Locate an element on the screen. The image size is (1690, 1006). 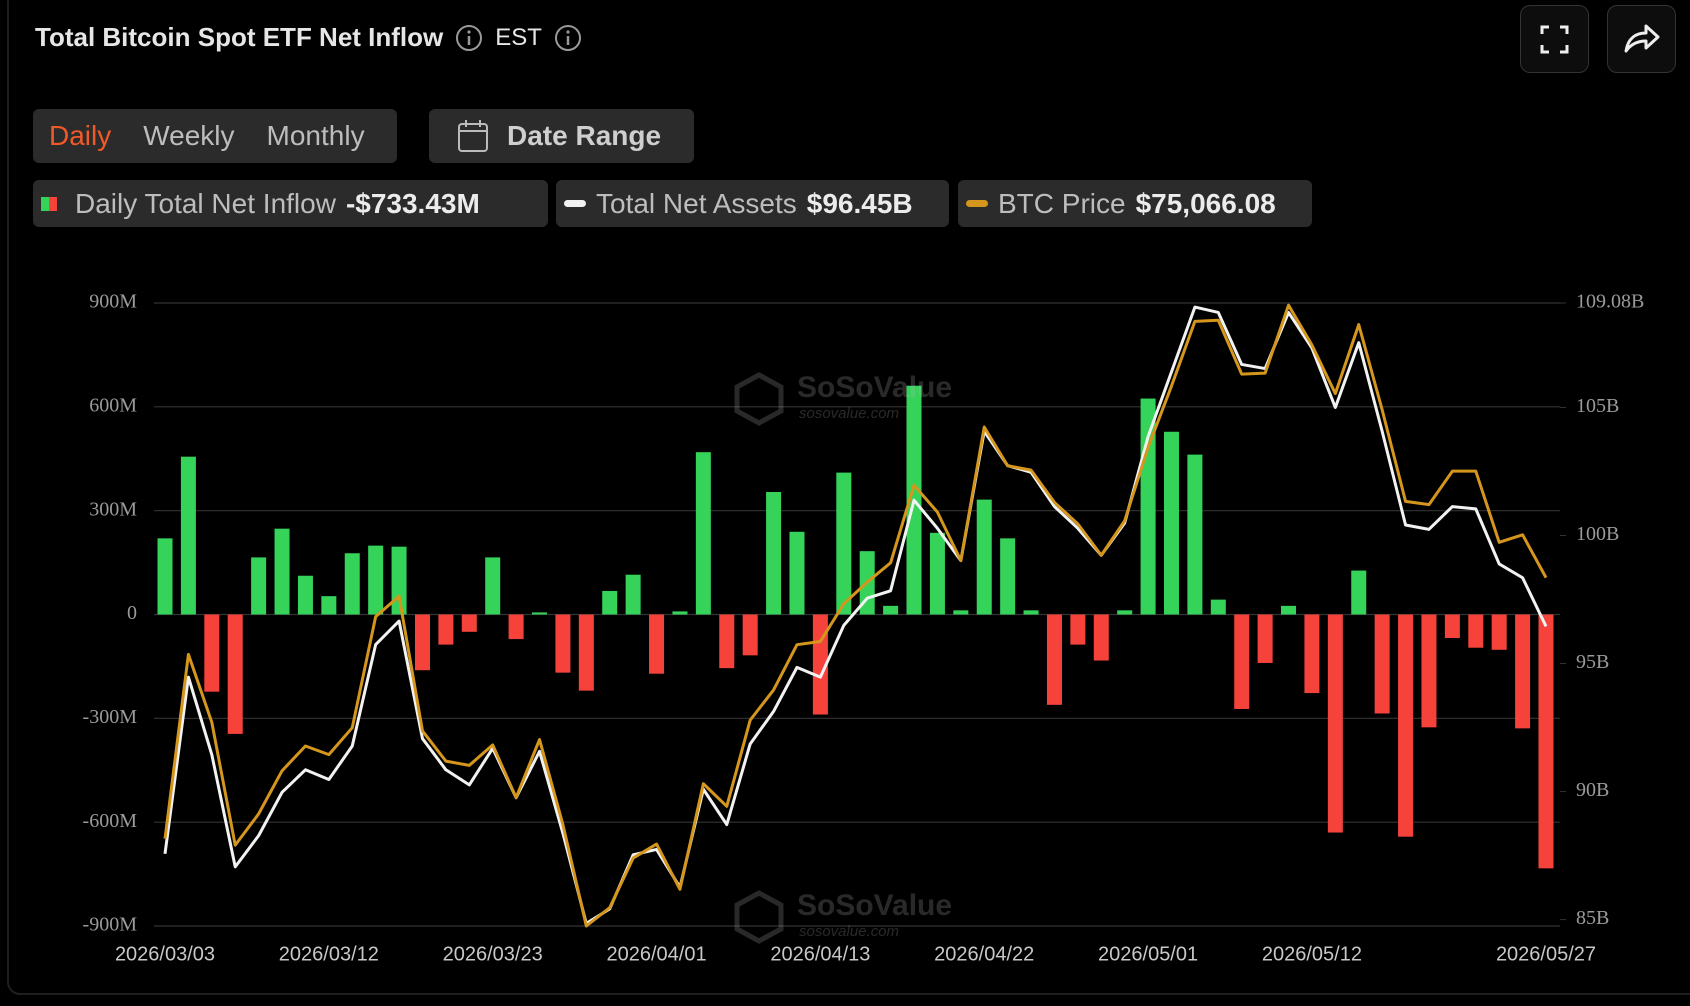
legend-item: Total Net Assets $96.45B is located at coordinates (752, 203).